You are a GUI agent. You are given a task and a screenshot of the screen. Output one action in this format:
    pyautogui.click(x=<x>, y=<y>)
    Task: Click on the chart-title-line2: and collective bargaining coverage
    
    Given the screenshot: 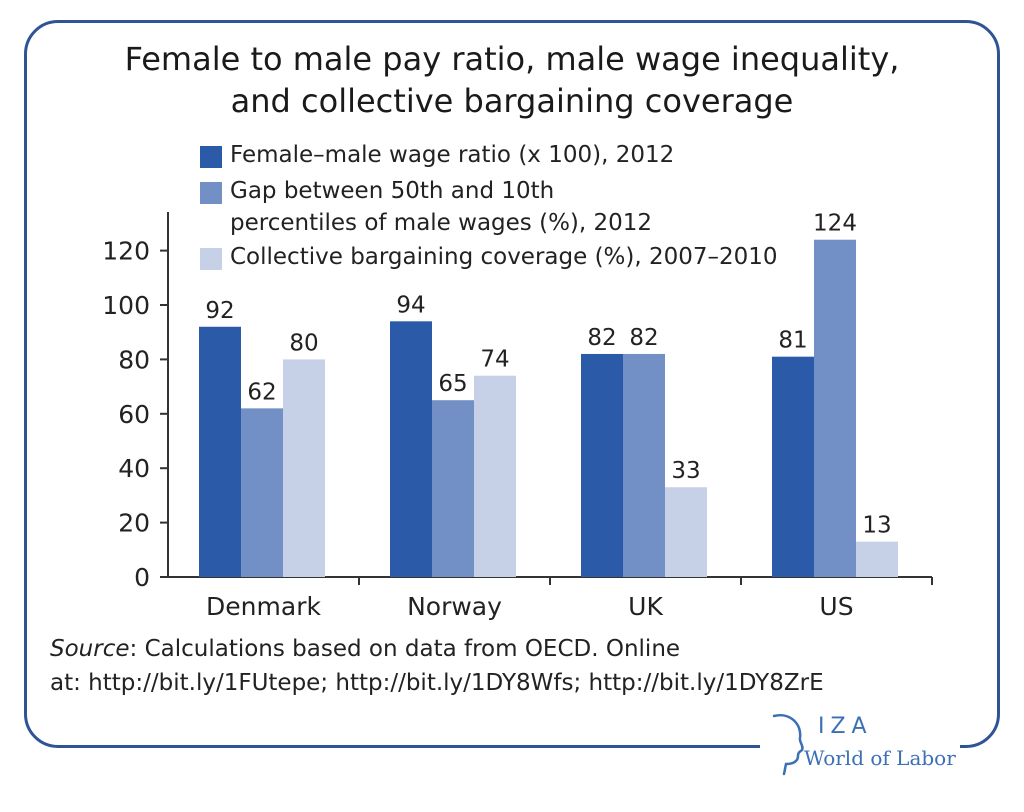 What is the action you would take?
    pyautogui.click(x=512, y=101)
    